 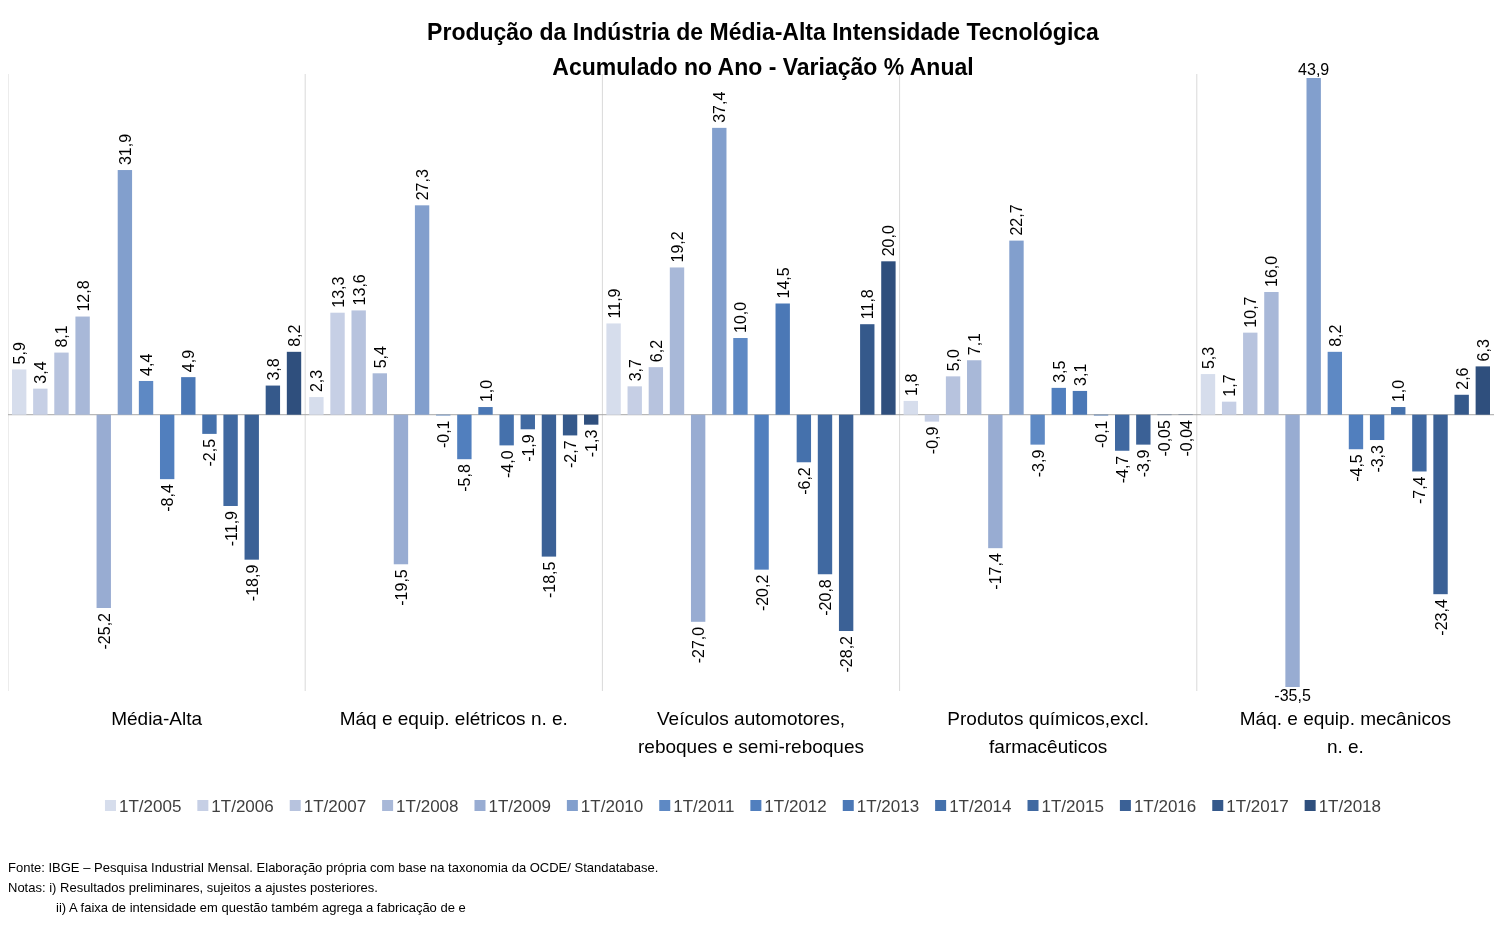 What do you see at coordinates (1272, 271) in the screenshot?
I see `data-label: 16,0` at bounding box center [1272, 271].